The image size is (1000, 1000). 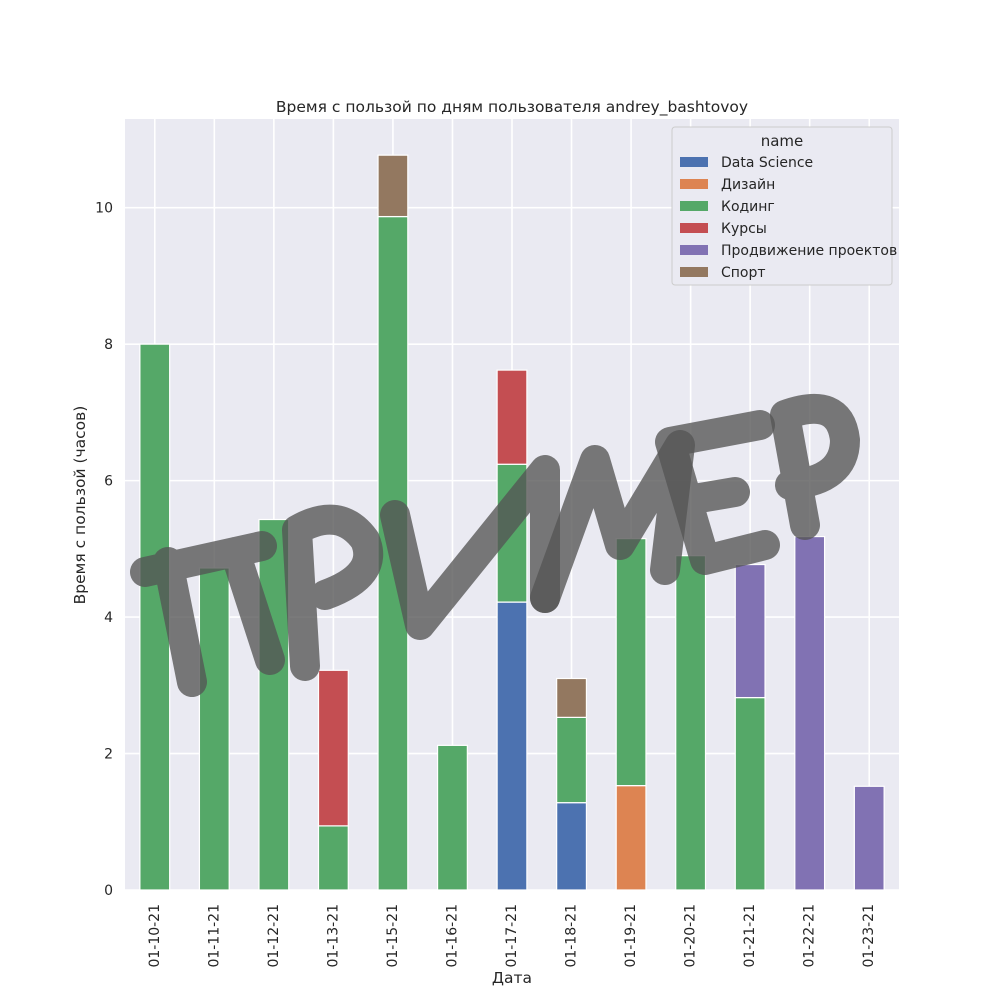 I want to click on legend-entry: Продвижение проектов, so click(x=809, y=251).